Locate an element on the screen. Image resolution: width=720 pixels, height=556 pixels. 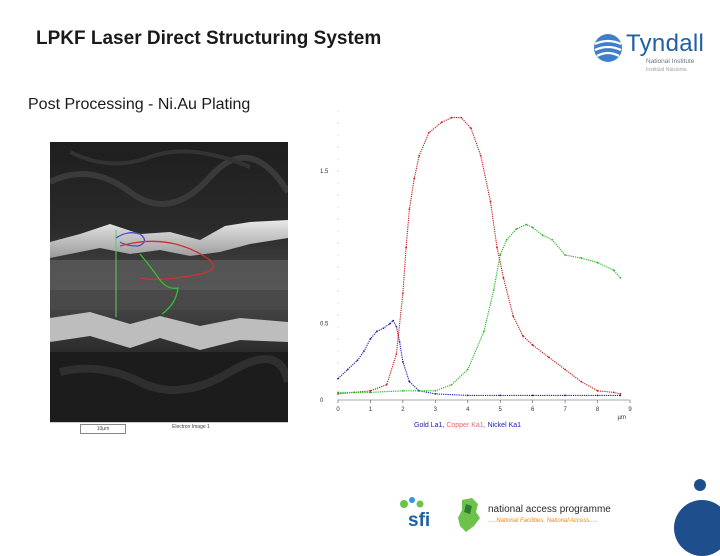
x-tick-label: 2 is located at coordinates (403, 410).